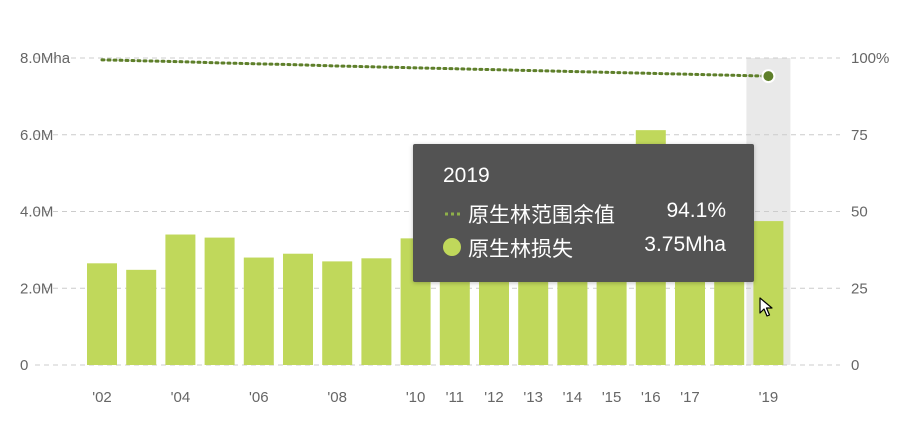  I want to click on right-tick-label: 0, so click(855, 365).